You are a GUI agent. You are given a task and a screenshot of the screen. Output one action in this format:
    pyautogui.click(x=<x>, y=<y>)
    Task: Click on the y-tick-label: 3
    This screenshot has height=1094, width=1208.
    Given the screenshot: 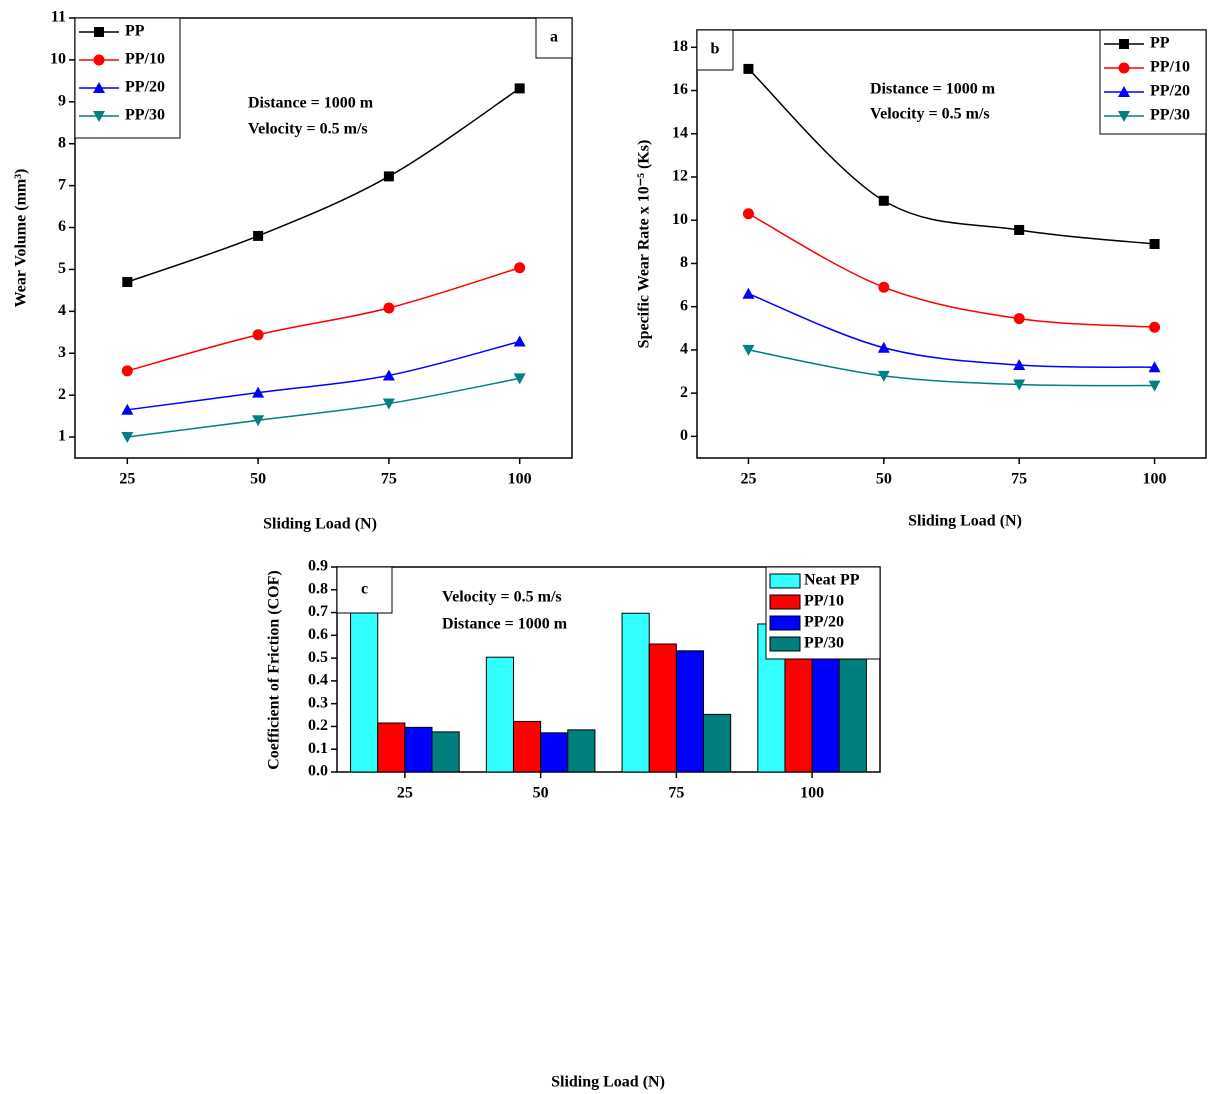 What is the action you would take?
    pyautogui.click(x=62, y=352)
    